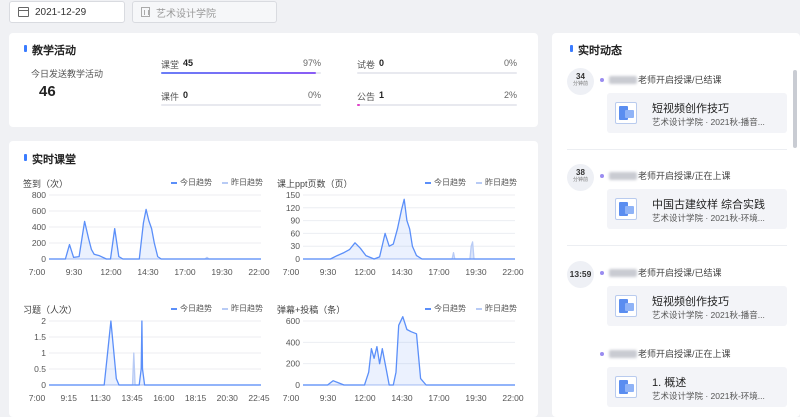 Image resolution: width=800 pixels, height=417 pixels. I want to click on y-tick-label: 1.5, so click(40, 337).